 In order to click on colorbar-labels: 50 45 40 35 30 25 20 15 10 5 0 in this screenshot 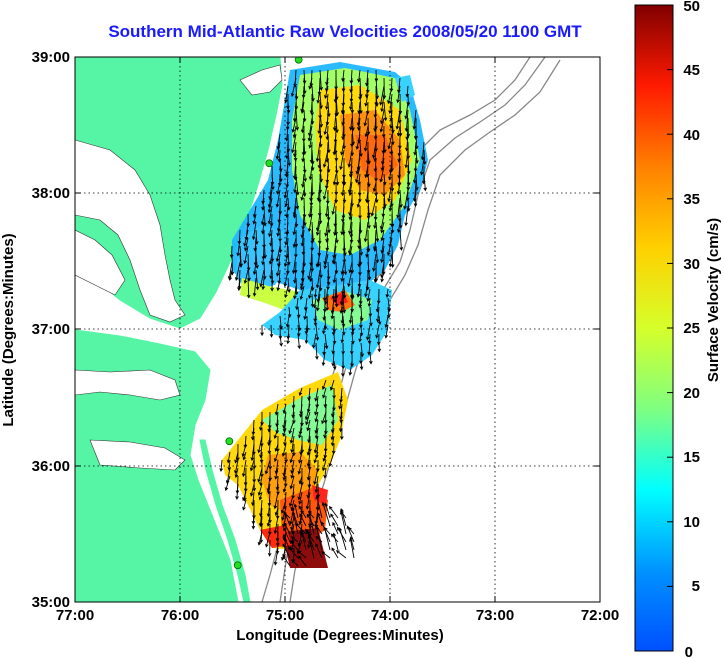, I will do `click(691, 329)`.